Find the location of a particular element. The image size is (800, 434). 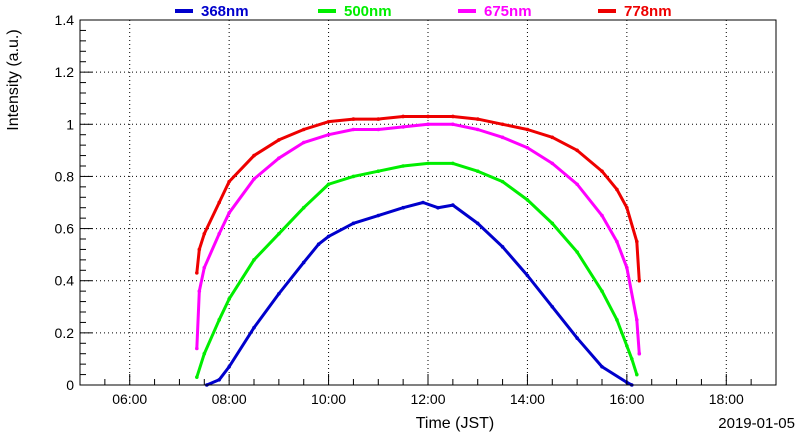

x-tick-label: 10:00 is located at coordinates (328, 399).